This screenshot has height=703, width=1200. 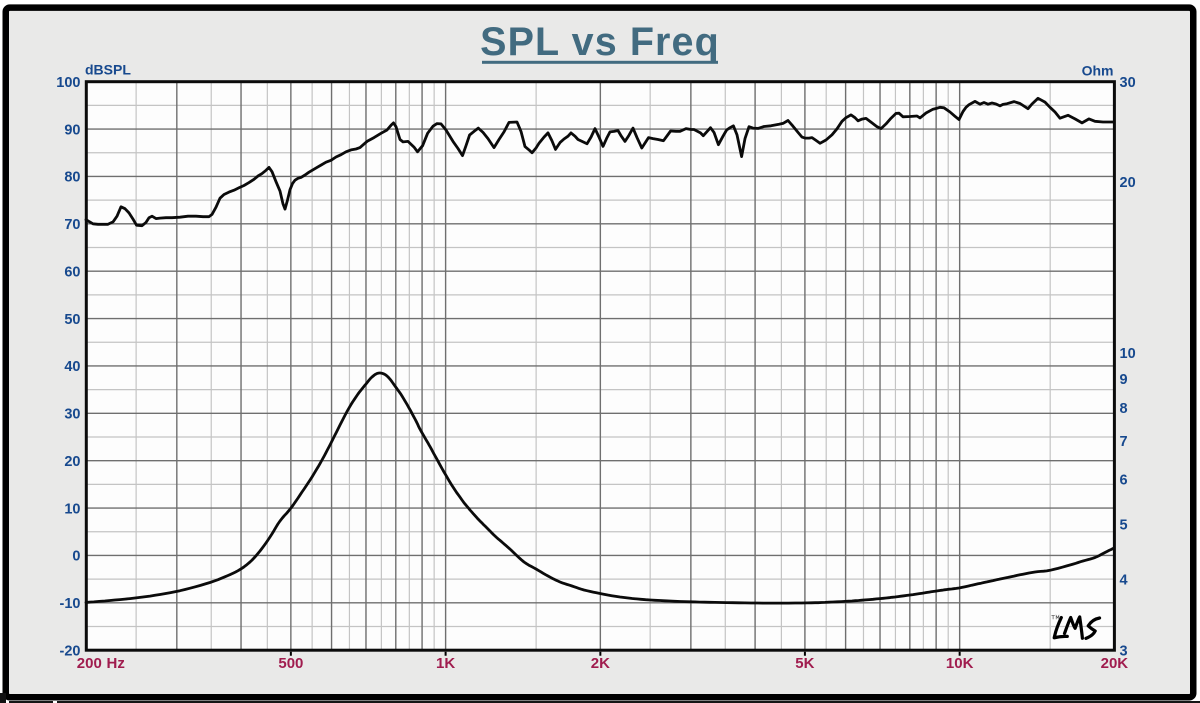 What do you see at coordinates (1124, 442) in the screenshot?
I see `svg-text: 7` at bounding box center [1124, 442].